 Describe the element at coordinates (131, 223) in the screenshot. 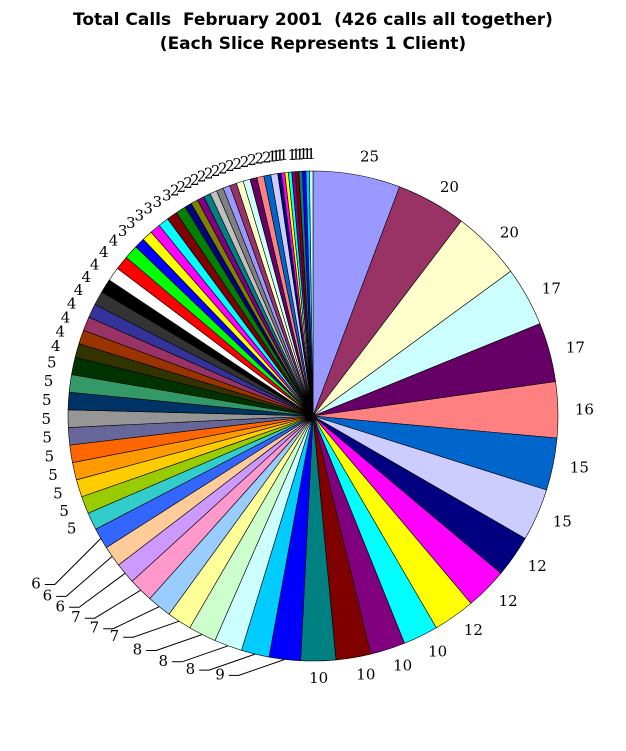

I see `pie-slice-label-46: 3` at that location.